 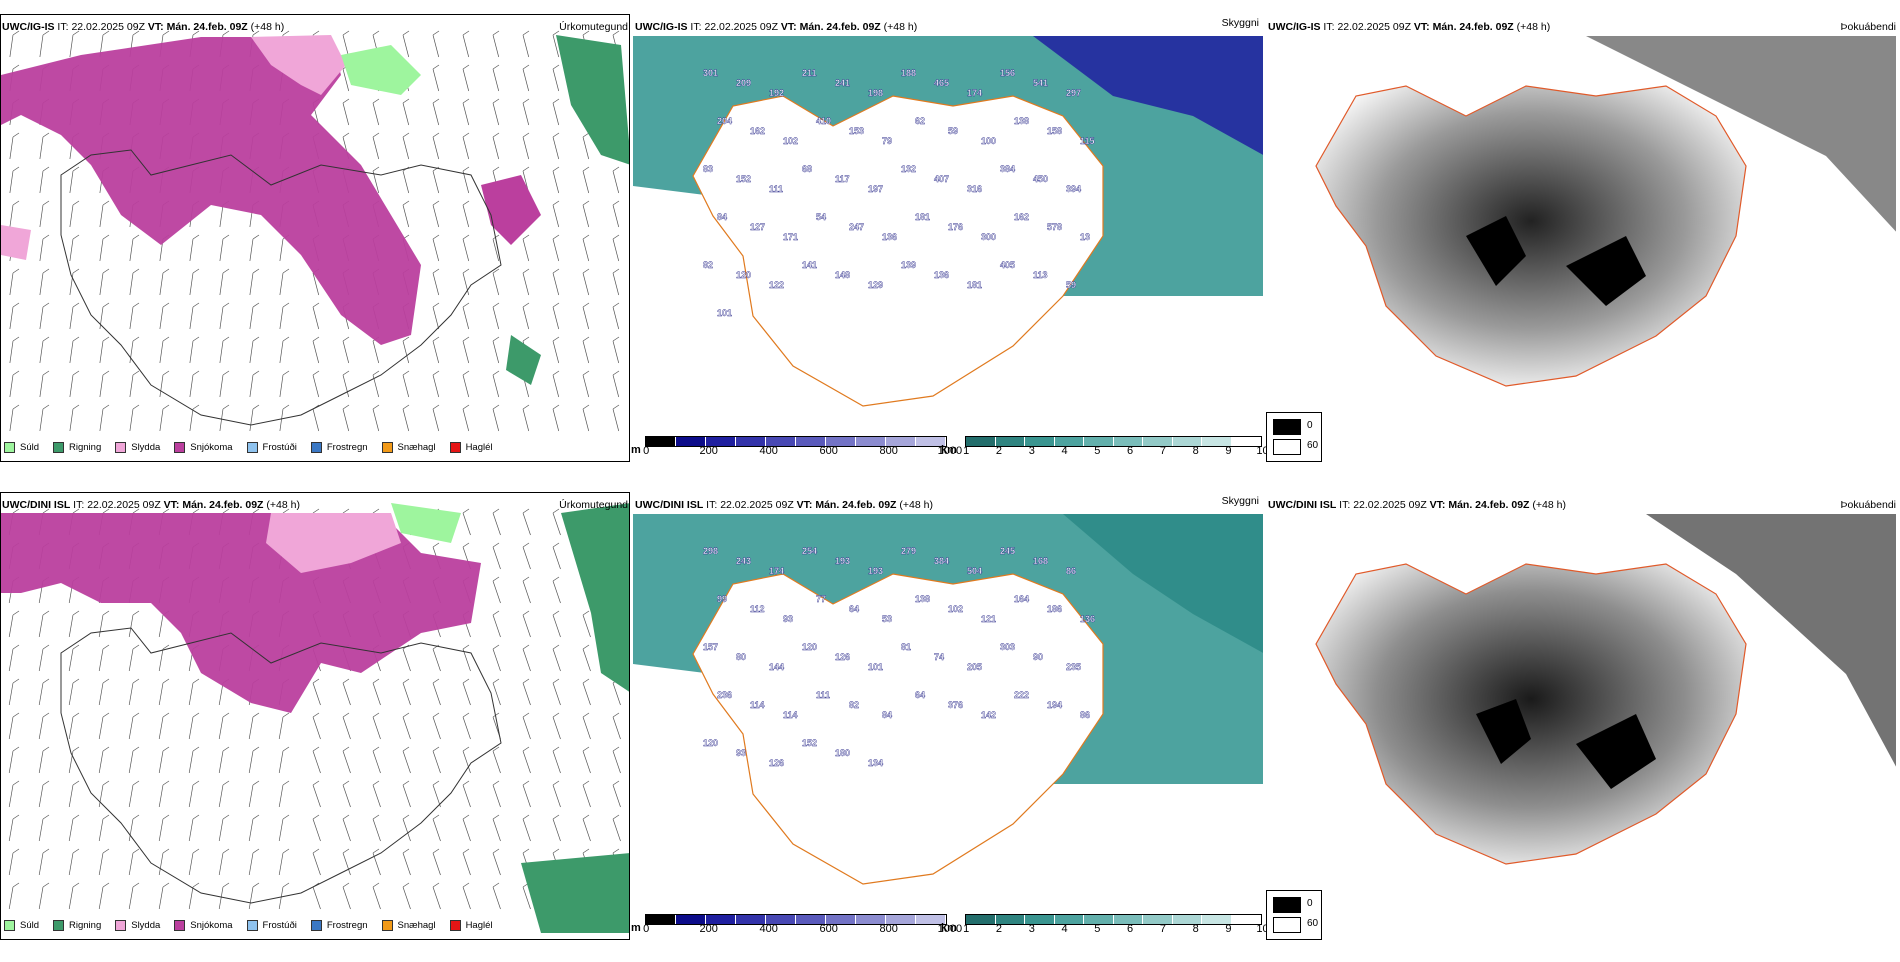 I want to click on ceiling-value-label: 243, so click(x=743, y=561).